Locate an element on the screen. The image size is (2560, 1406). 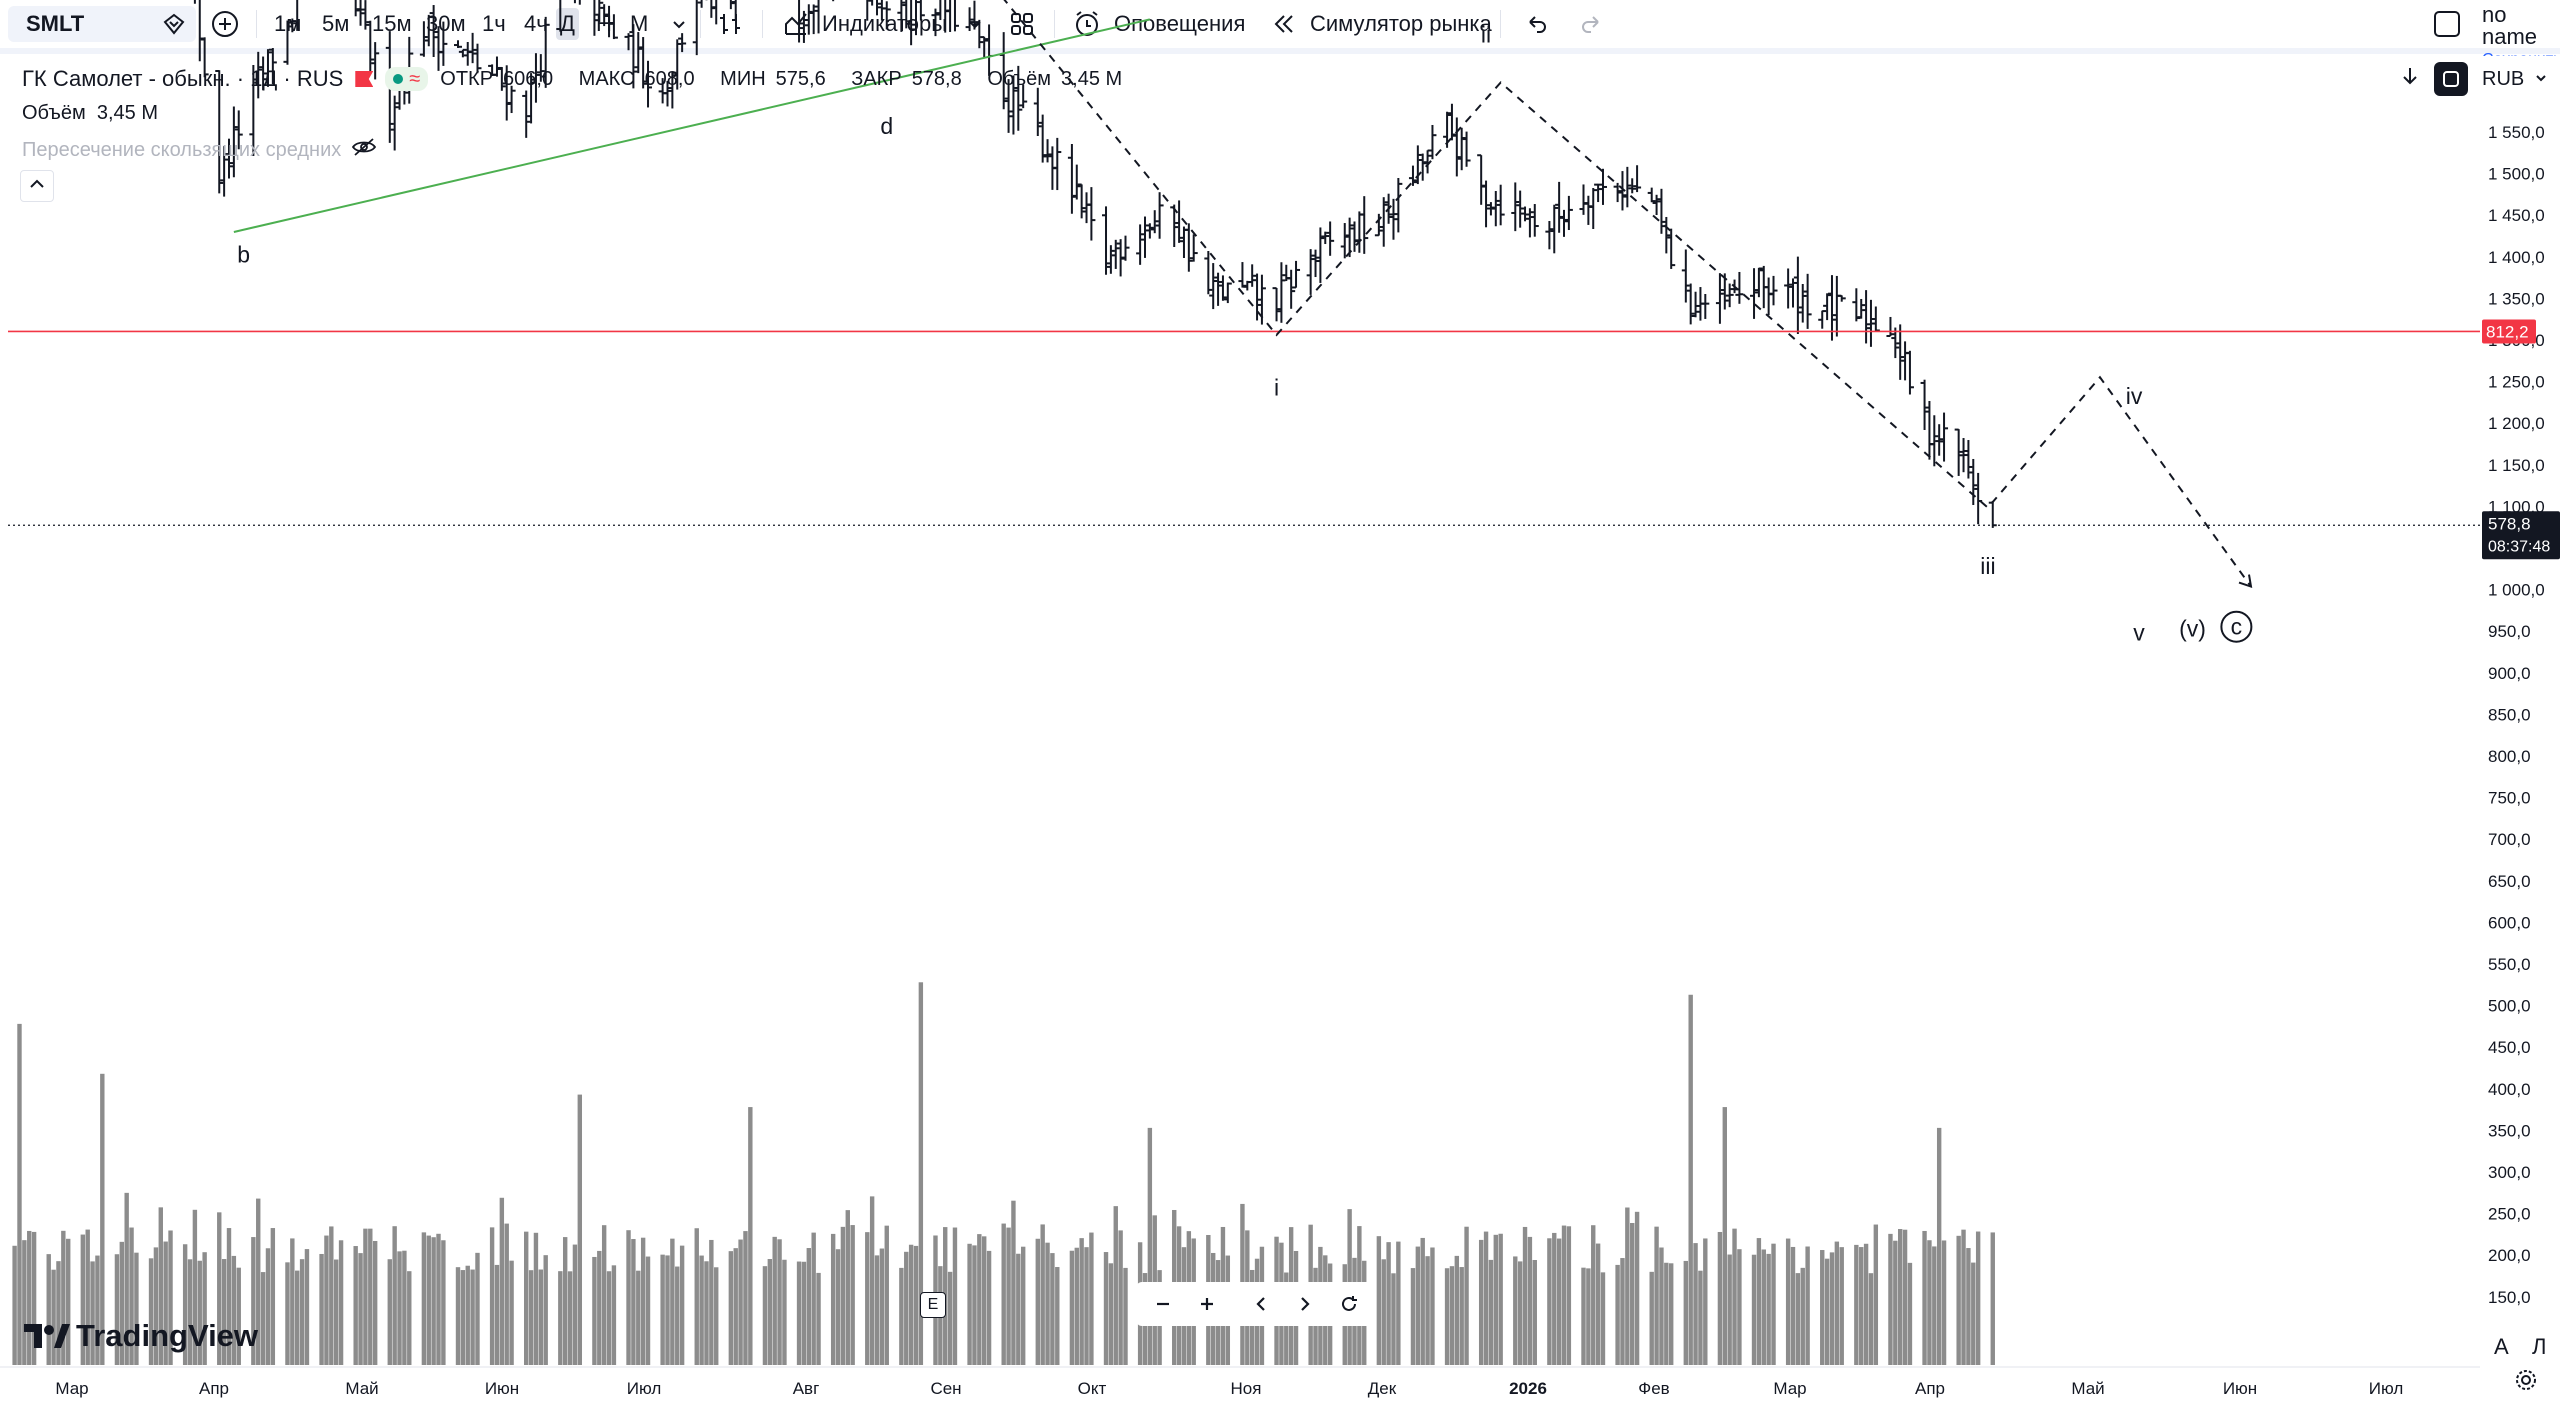
zoom-out-button is located at coordinates (1163, 1304).